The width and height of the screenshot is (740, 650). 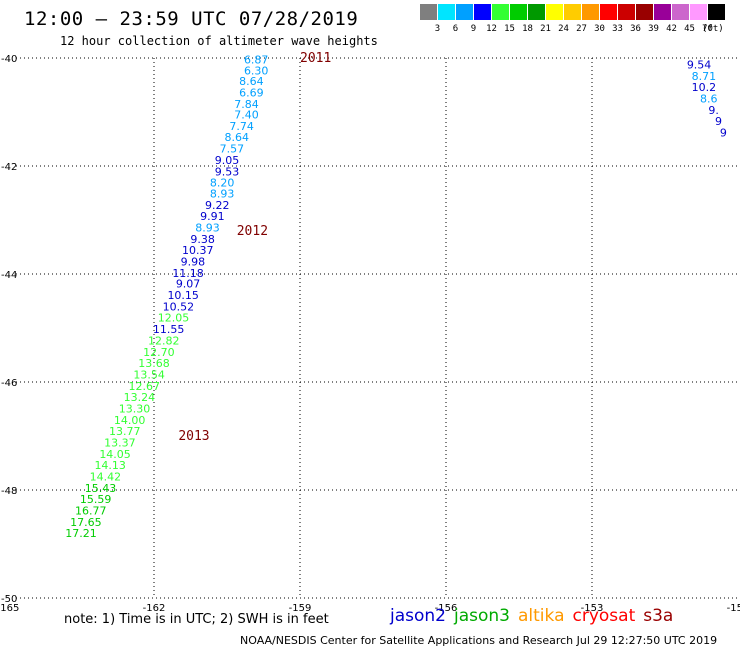 I want to click on wave-height-point: 10.15, so click(x=183, y=295).